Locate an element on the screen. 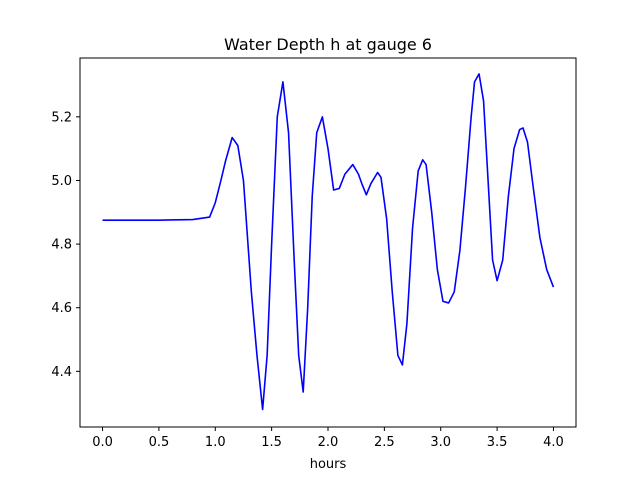 This screenshot has width=640, height=480. y-axis-ticks: 4.4 4.6 4.8 5.0 5.2 is located at coordinates (65, 245).